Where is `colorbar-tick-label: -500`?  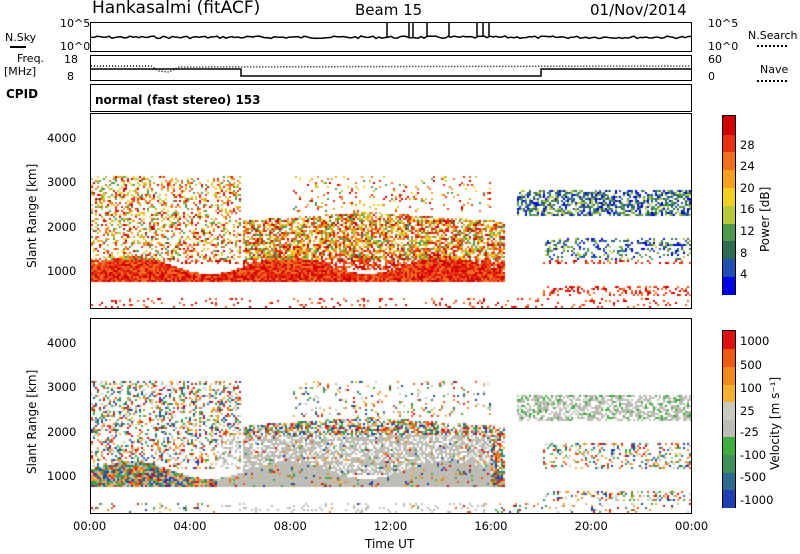
colorbar-tick-label: -500 is located at coordinates (753, 476).